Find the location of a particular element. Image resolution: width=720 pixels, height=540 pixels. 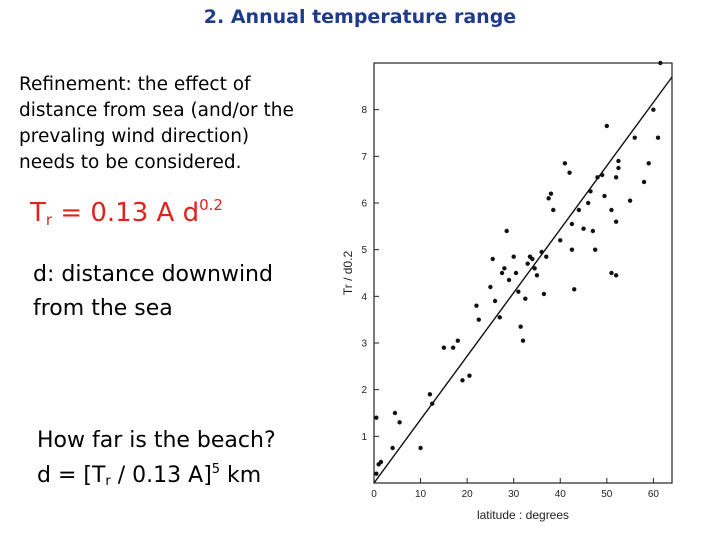

formula-t: T is located at coordinates (38, 213).